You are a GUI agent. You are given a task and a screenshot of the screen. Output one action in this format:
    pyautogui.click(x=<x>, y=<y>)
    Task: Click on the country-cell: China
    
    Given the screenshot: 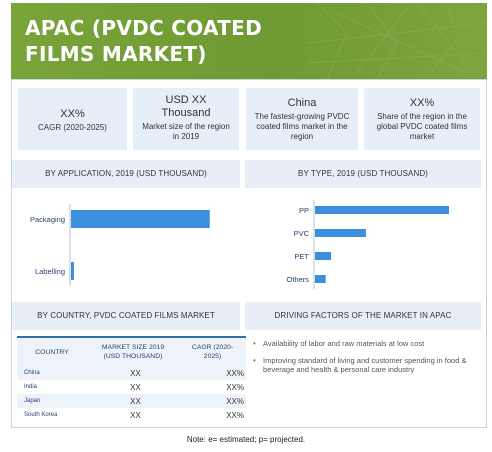 What is the action you would take?
    pyautogui.click(x=32, y=373)
    